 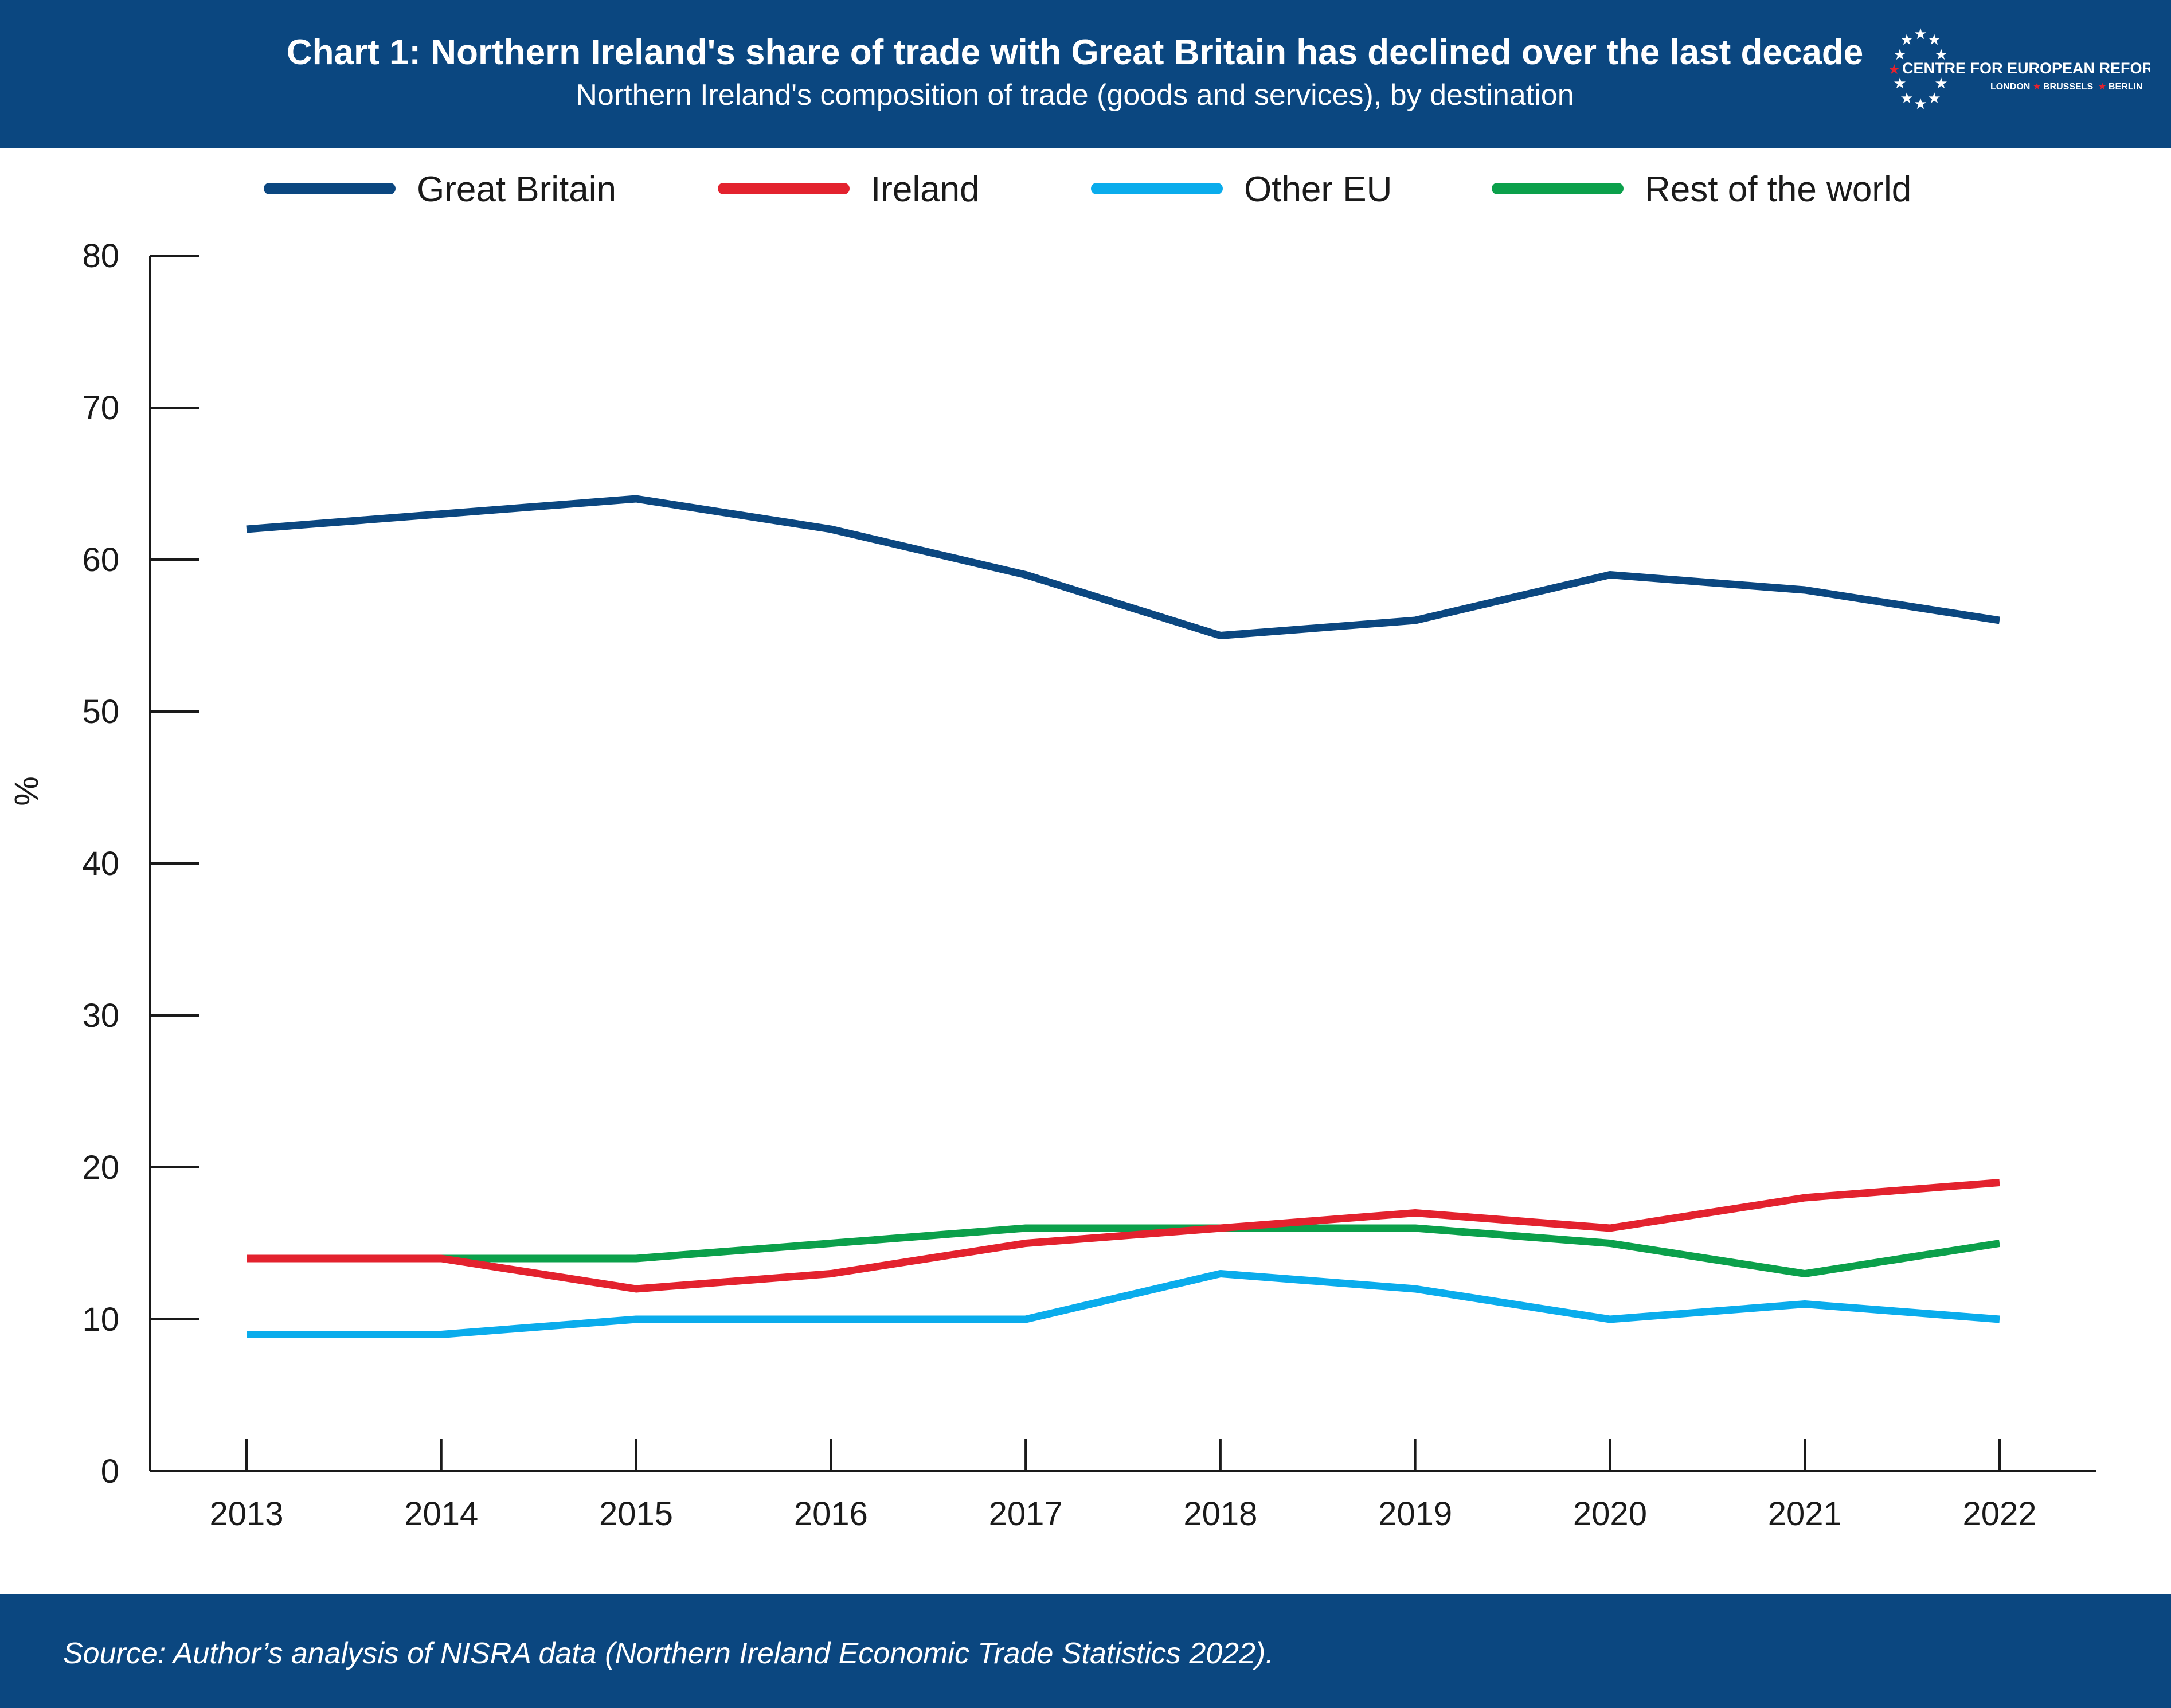 What do you see at coordinates (100, 256) in the screenshot?
I see `y-tick-label: 80` at bounding box center [100, 256].